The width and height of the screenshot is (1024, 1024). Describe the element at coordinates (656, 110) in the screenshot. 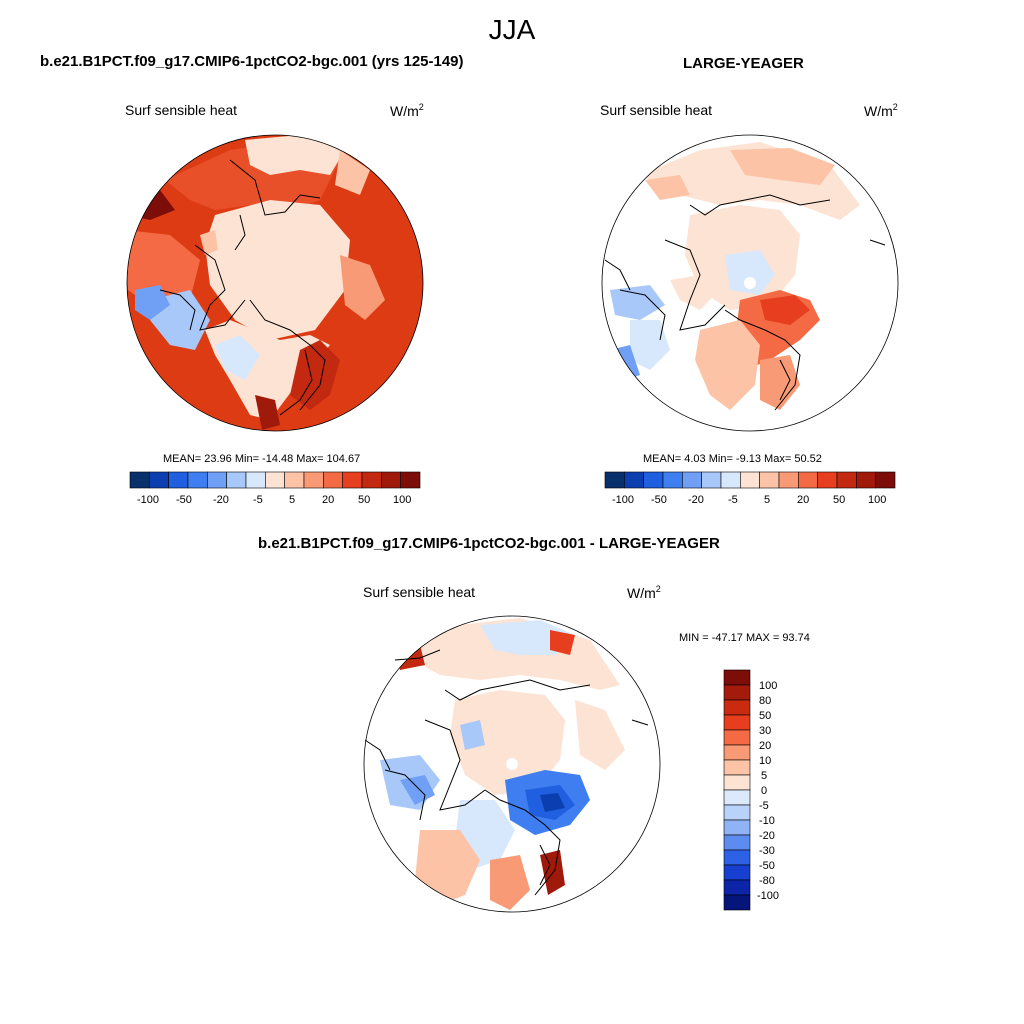

I see `panel2-variable-label: Surf sensible heat` at that location.